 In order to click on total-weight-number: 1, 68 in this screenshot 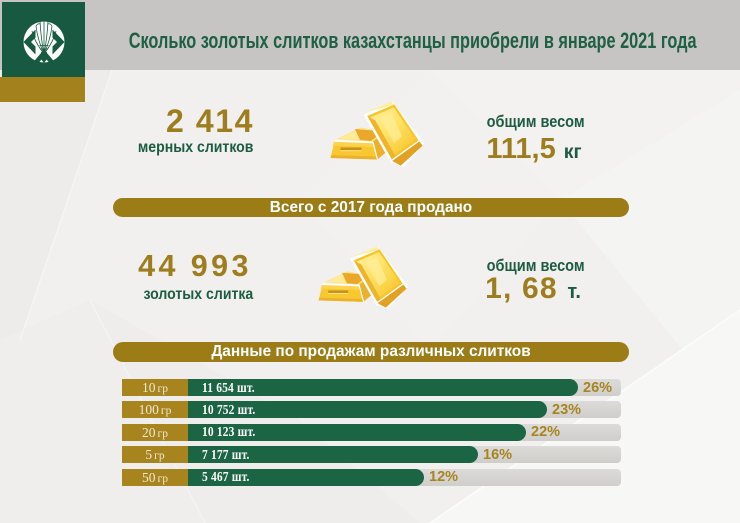, I will do `click(521, 288)`.